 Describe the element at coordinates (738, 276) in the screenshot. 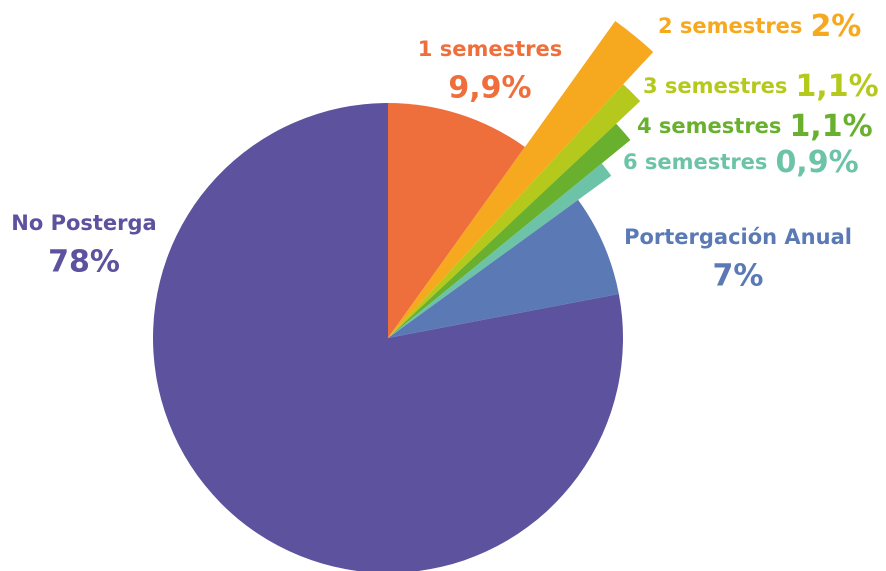

I see `slice-value-label: 7%` at that location.